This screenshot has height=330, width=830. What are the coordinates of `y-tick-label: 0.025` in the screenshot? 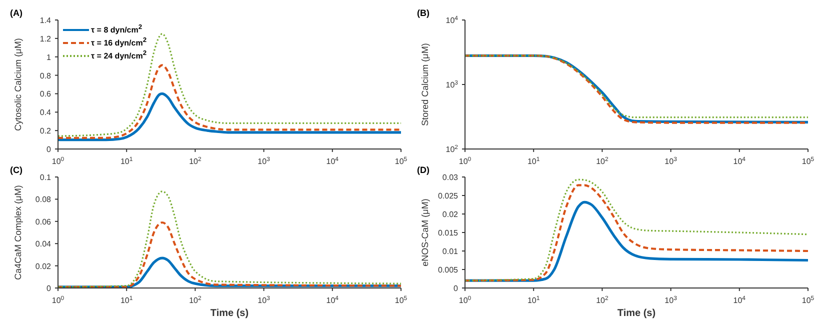 It's located at (448, 196).